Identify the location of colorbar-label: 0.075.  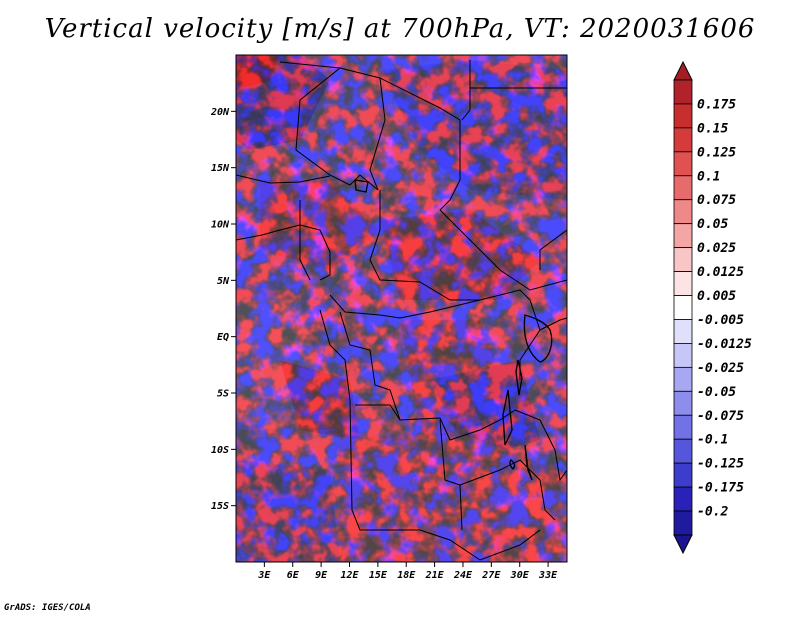
(716, 200).